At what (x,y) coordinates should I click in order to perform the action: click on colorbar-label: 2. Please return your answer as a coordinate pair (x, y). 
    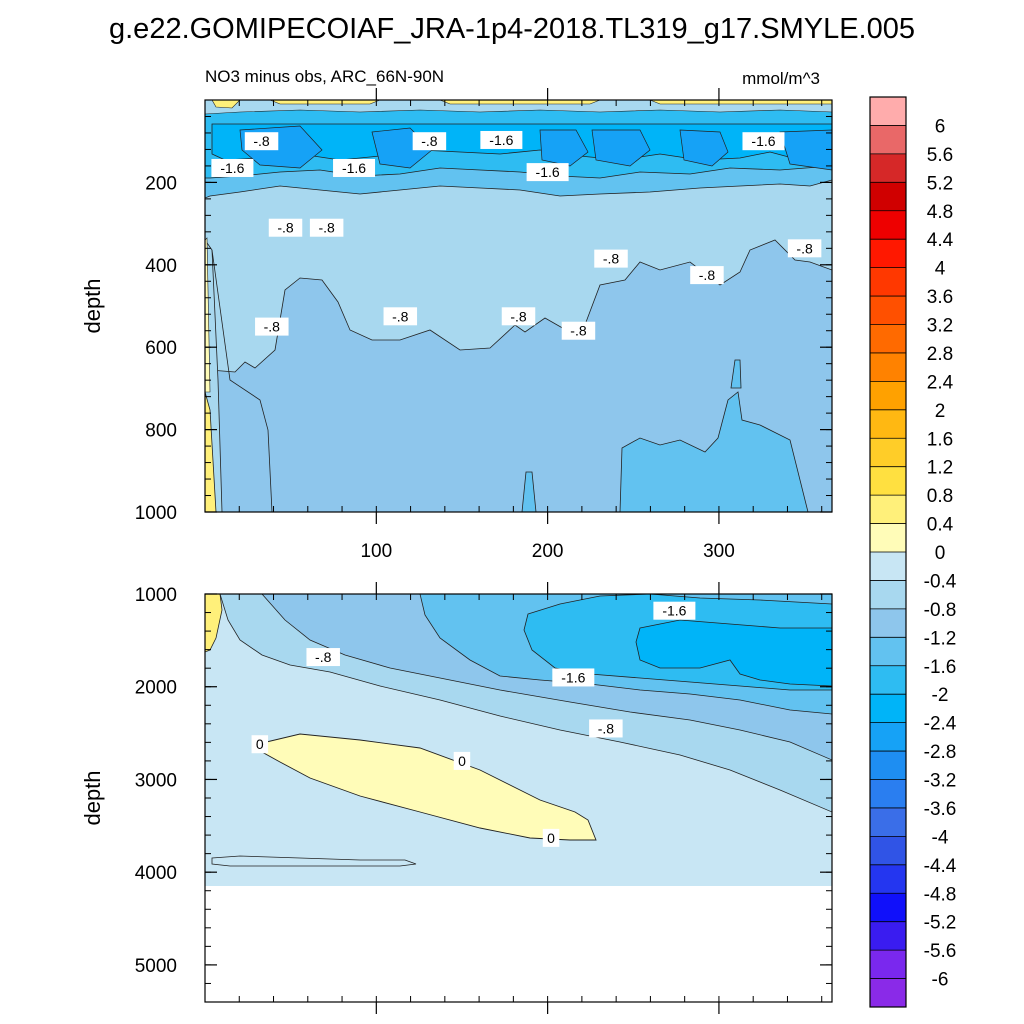
    Looking at the image, I should click on (940, 411).